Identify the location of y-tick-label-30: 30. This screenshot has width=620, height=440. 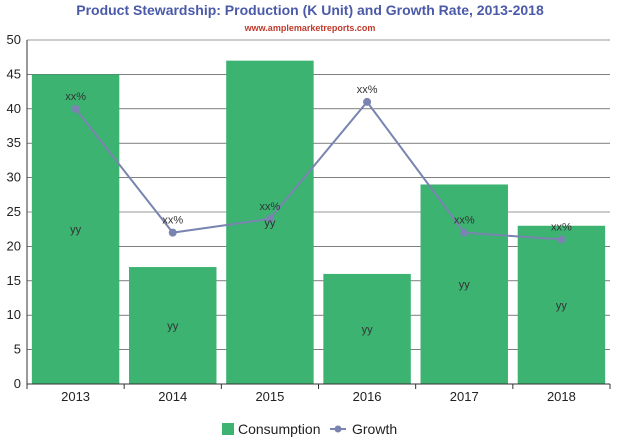
(14, 177).